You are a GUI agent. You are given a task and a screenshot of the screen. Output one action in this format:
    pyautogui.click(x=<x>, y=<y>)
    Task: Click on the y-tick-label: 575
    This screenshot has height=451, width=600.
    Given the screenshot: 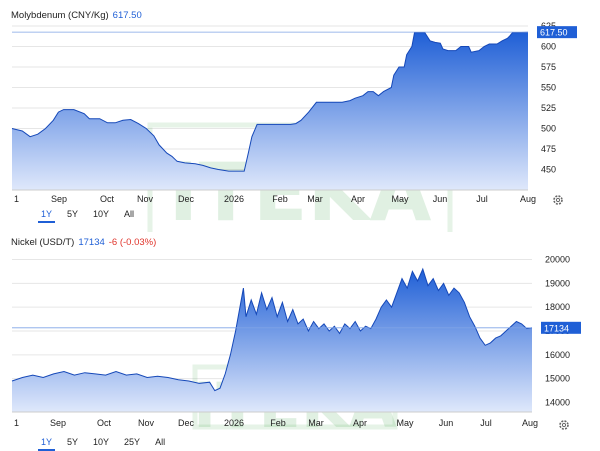 What is the action you would take?
    pyautogui.click(x=548, y=67)
    